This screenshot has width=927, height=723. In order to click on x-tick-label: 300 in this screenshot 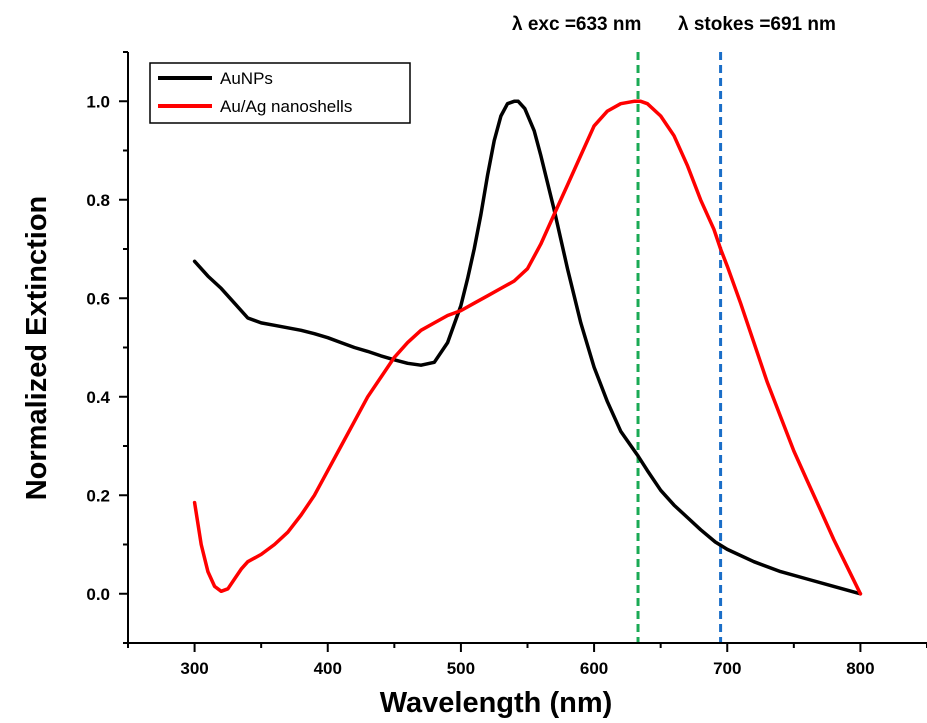, I will do `click(194, 668)`.